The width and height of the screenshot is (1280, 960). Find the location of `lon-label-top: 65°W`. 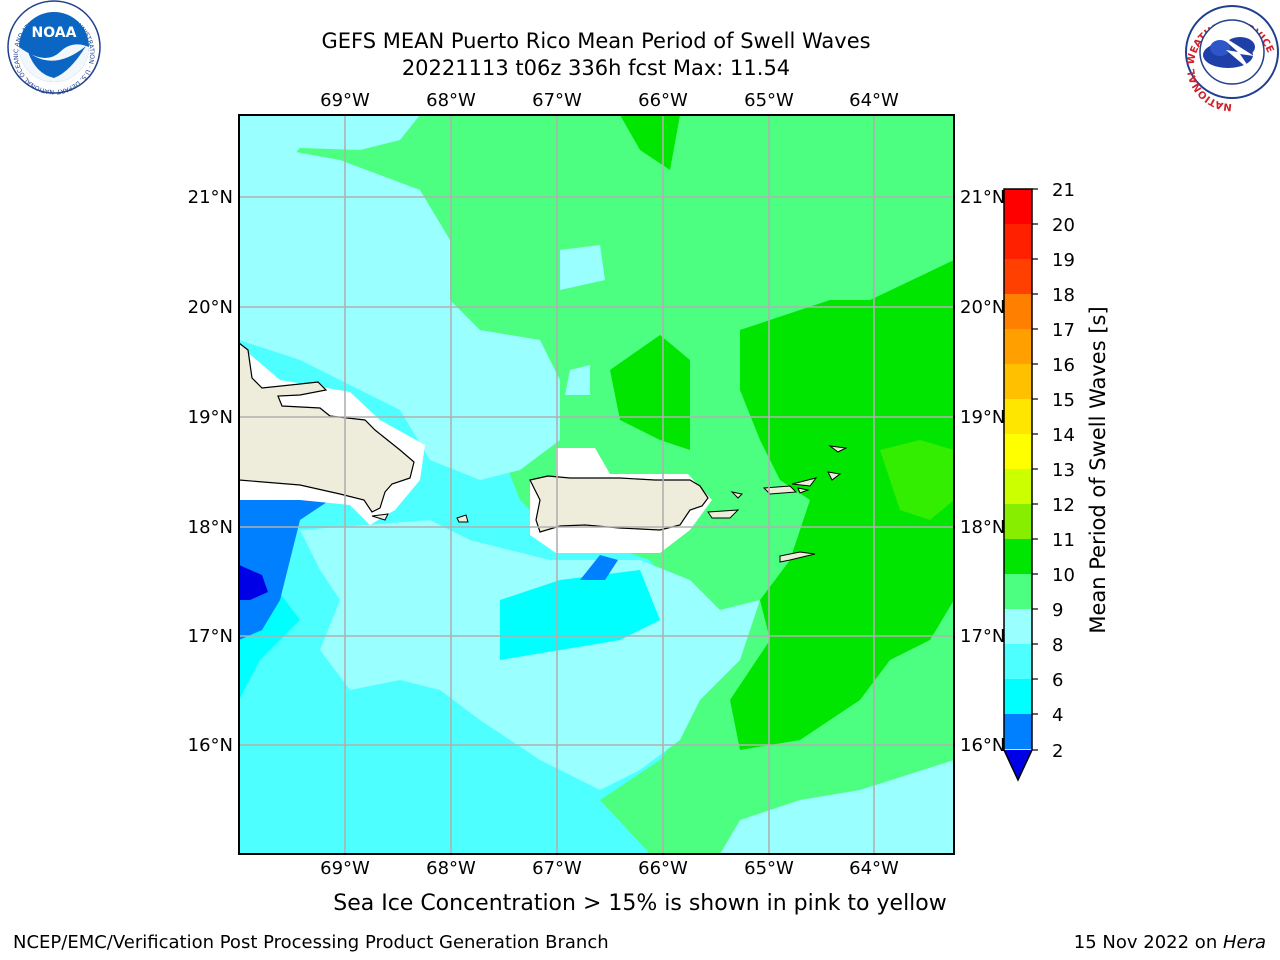

lon-label-top: 65°W is located at coordinates (769, 100).